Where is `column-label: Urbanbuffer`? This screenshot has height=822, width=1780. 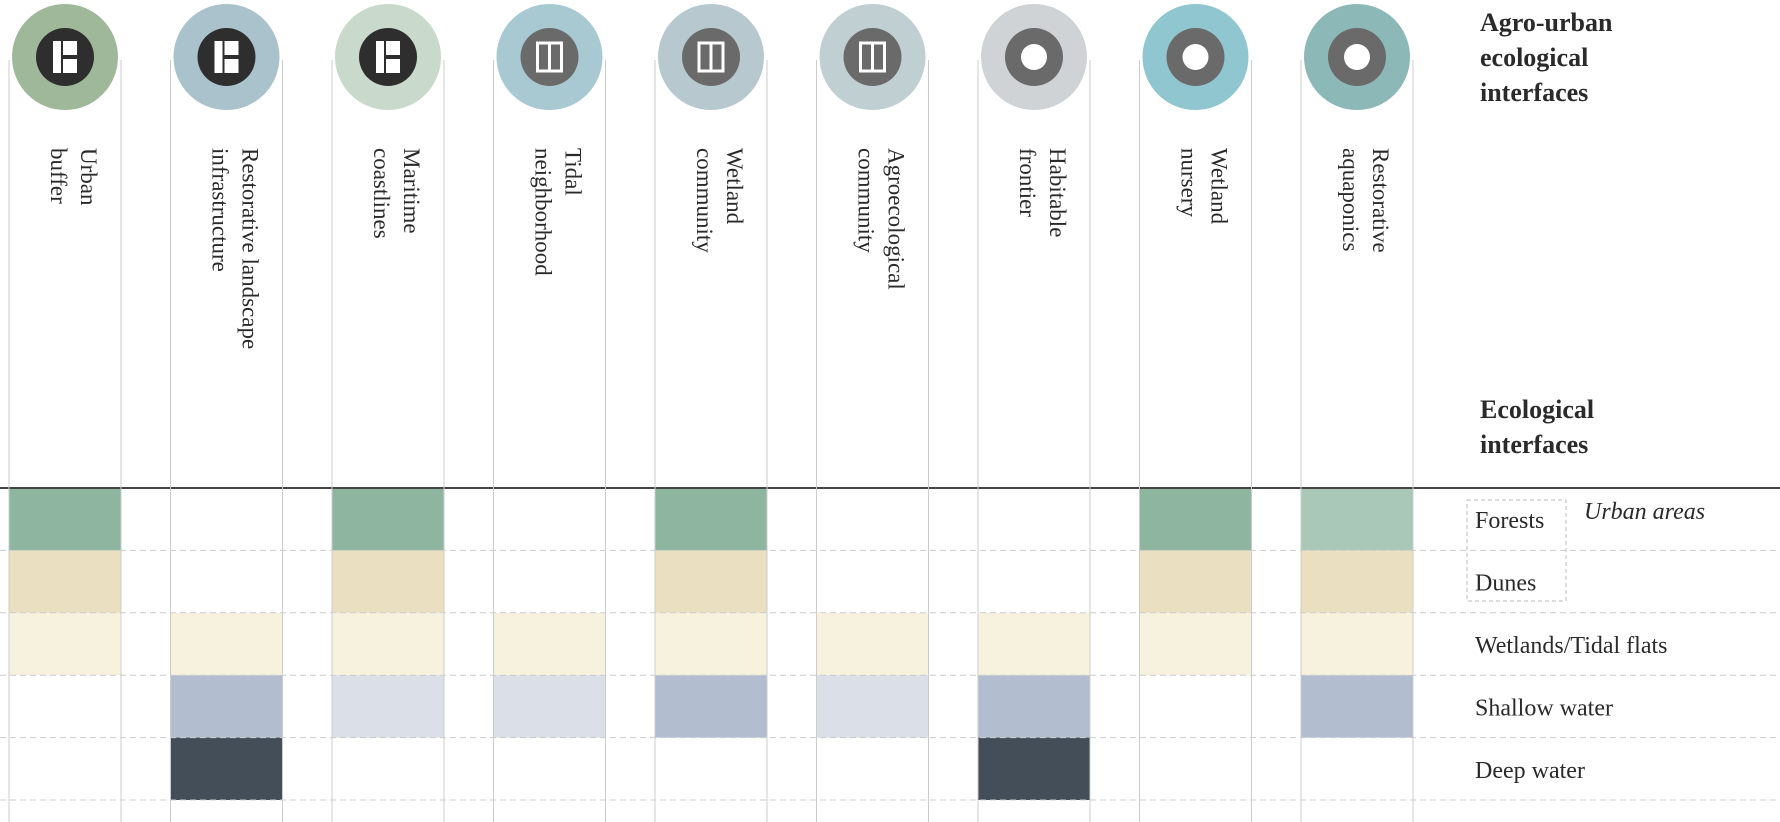 column-label: Urbanbuffer is located at coordinates (73, 177).